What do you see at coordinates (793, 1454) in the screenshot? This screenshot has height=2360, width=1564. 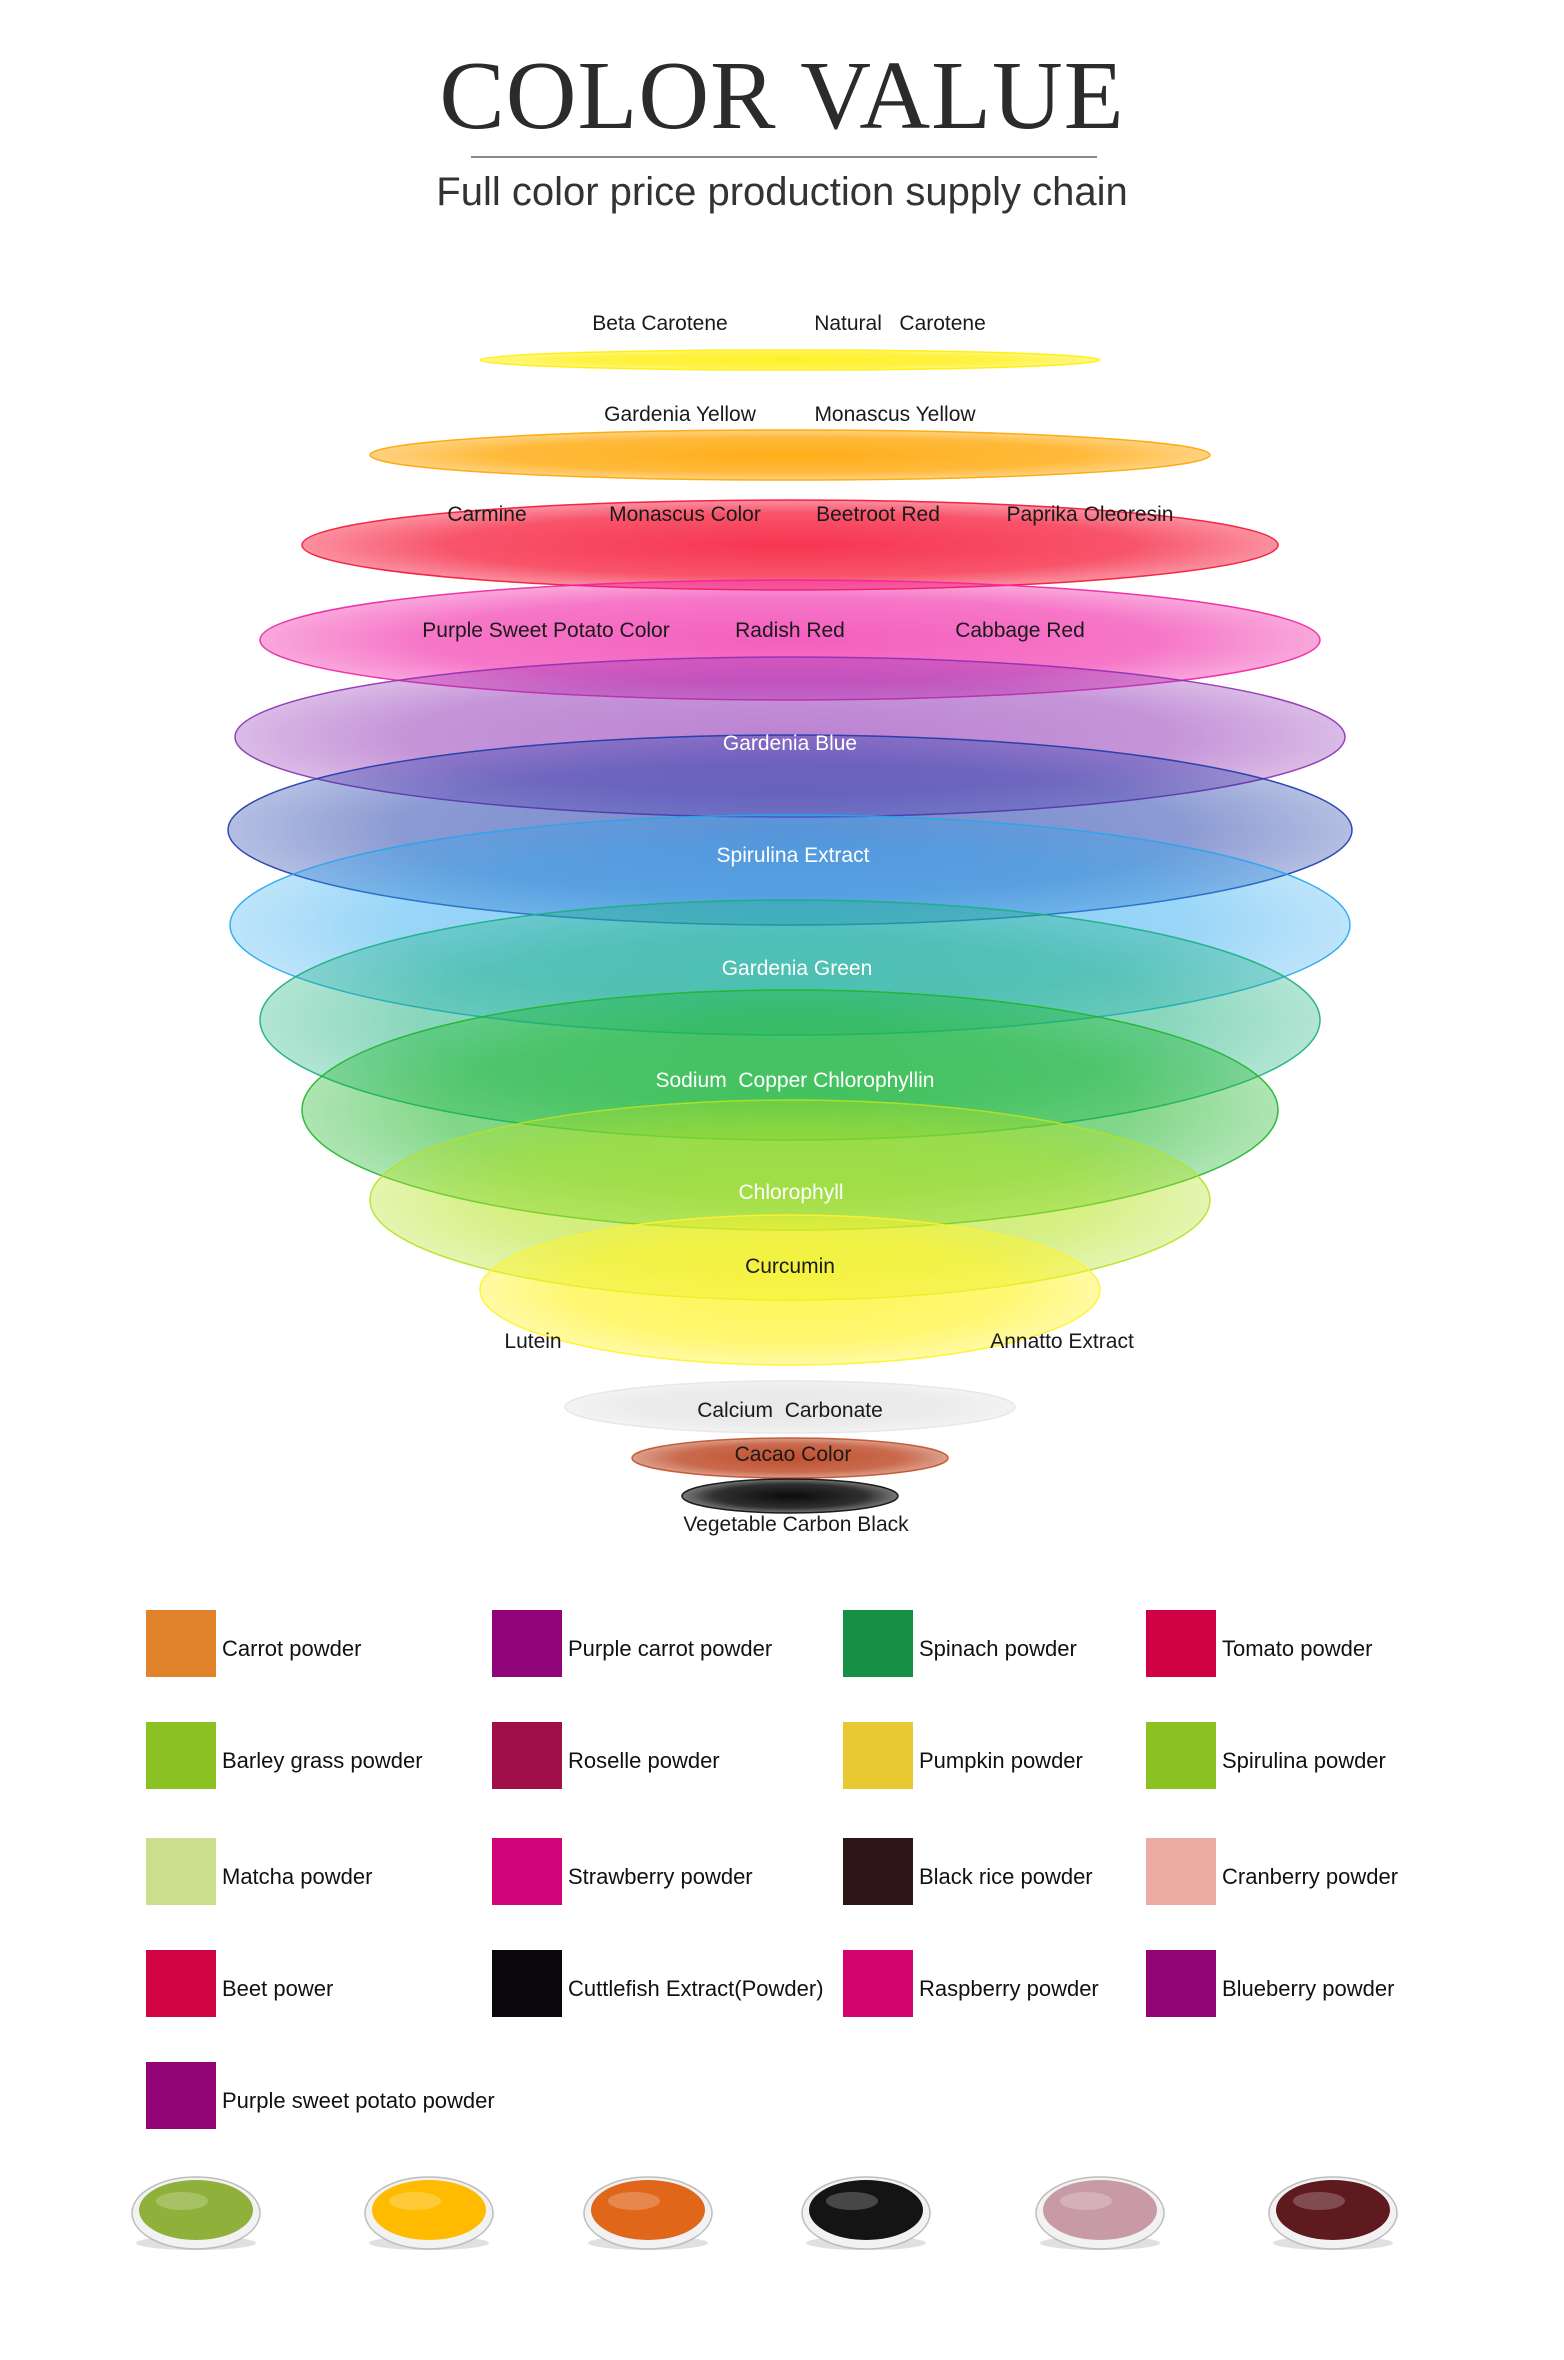 I see `layer-label: Cacao Color` at bounding box center [793, 1454].